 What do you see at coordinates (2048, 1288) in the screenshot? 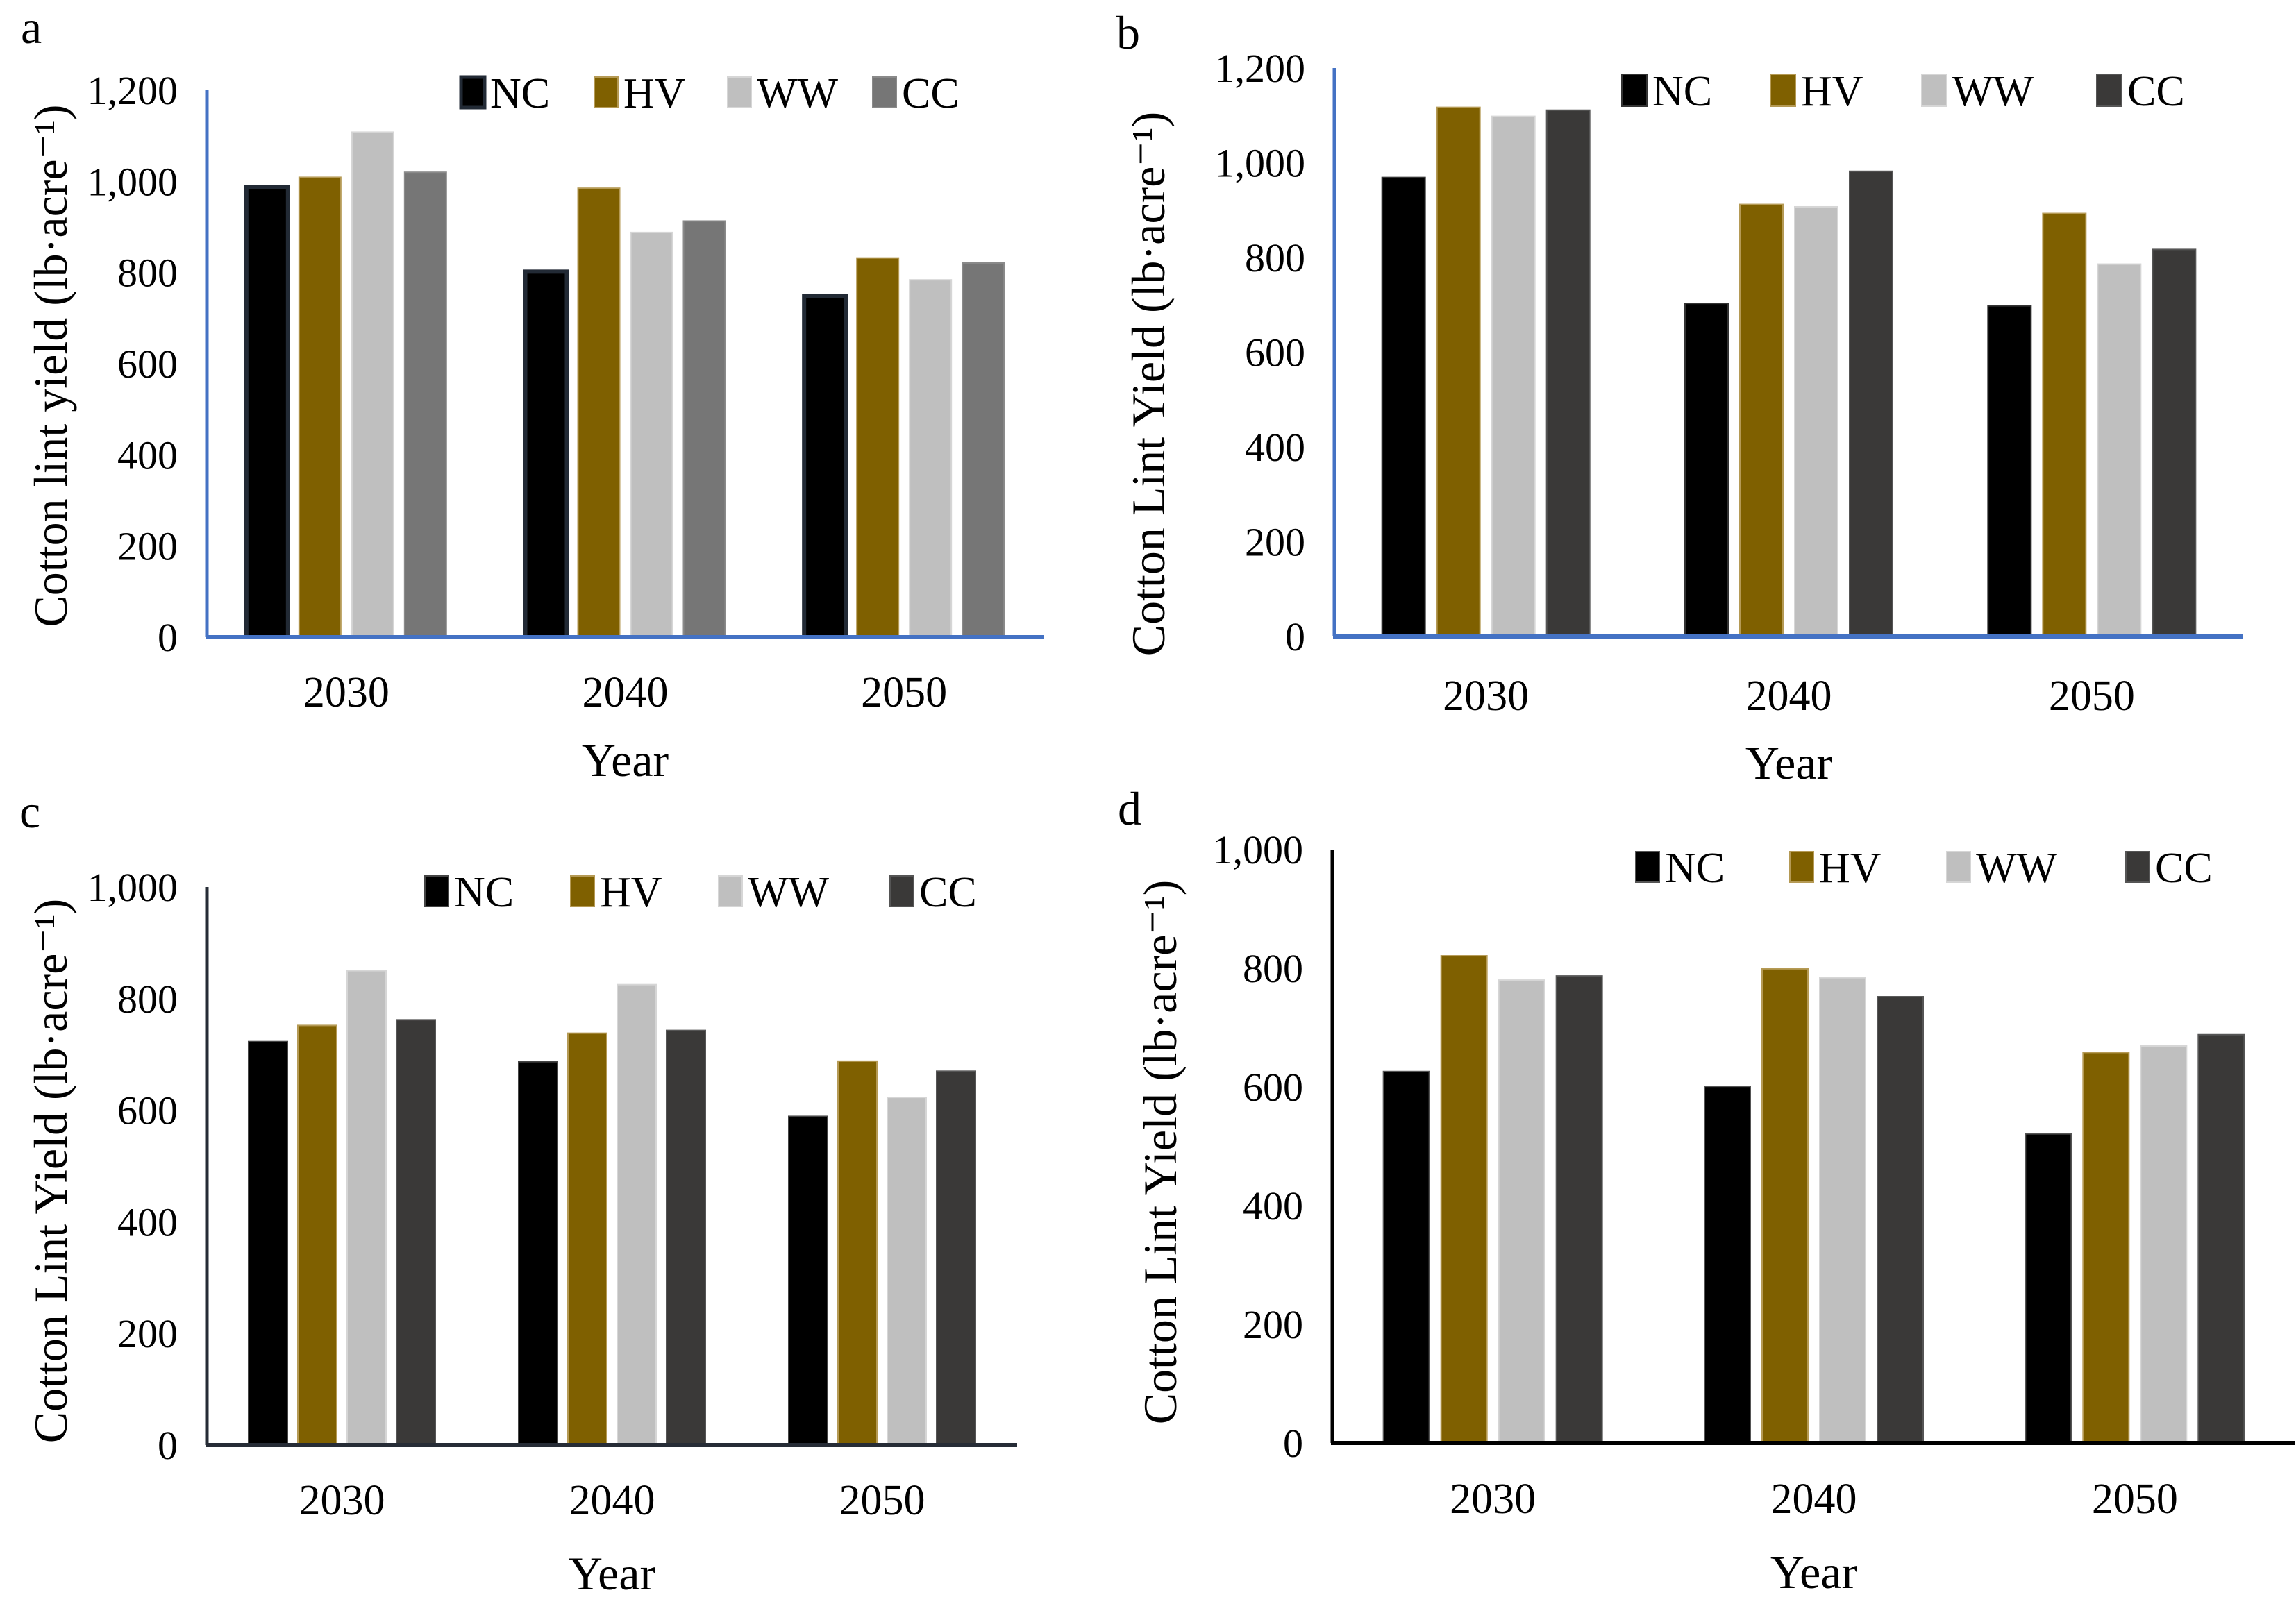
I see `bar-nc-2050` at bounding box center [2048, 1288].